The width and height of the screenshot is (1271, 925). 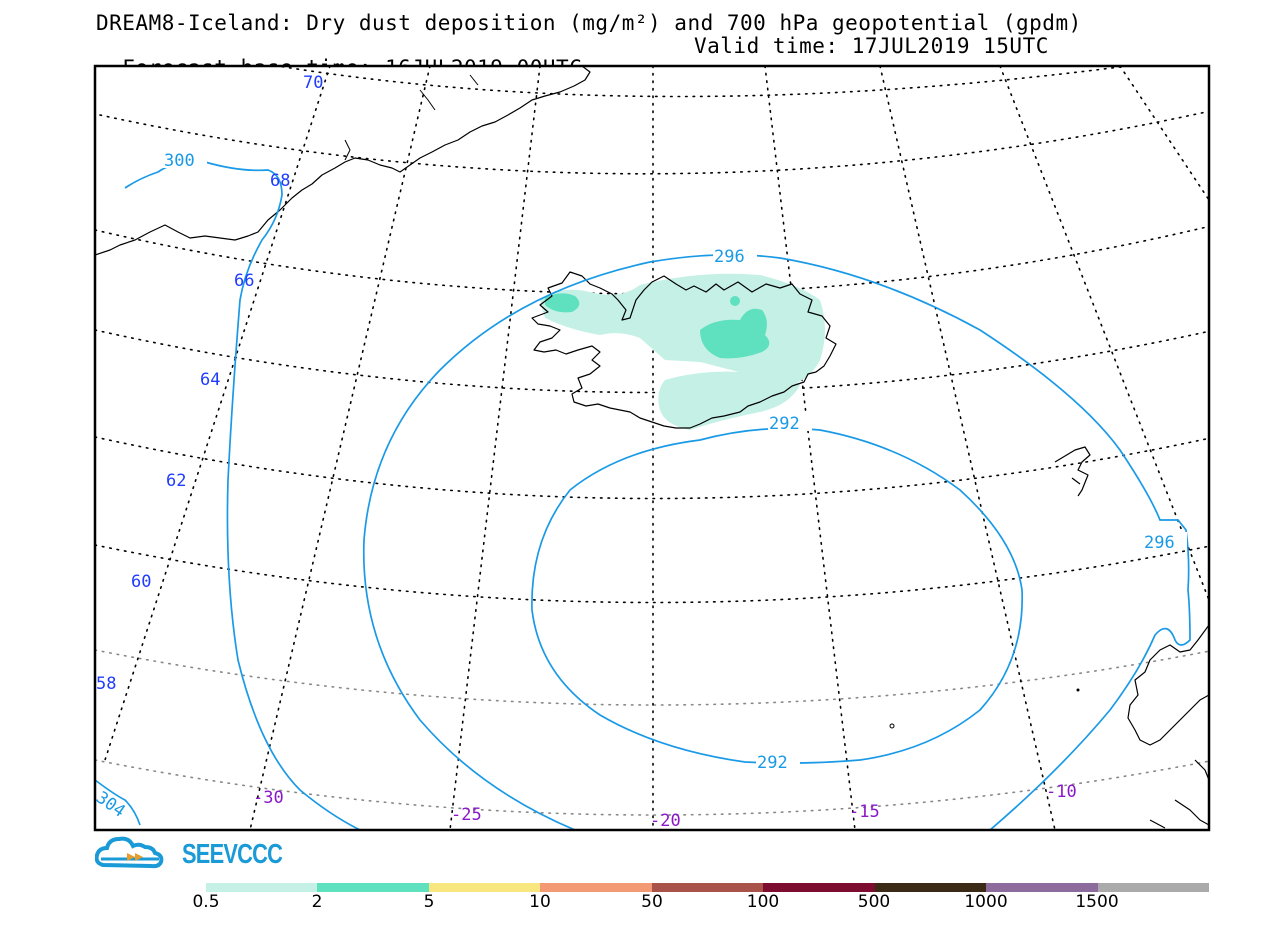 What do you see at coordinates (562, 303) in the screenshot?
I see `dust-area-medium-west` at bounding box center [562, 303].